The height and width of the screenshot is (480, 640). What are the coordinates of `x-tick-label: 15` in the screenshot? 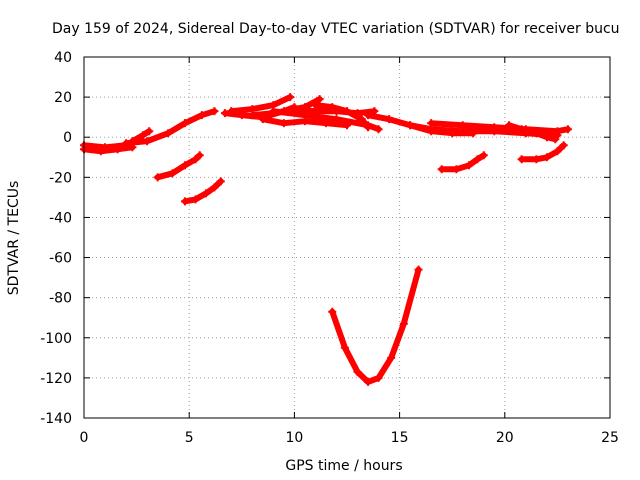 It's located at (400, 438).